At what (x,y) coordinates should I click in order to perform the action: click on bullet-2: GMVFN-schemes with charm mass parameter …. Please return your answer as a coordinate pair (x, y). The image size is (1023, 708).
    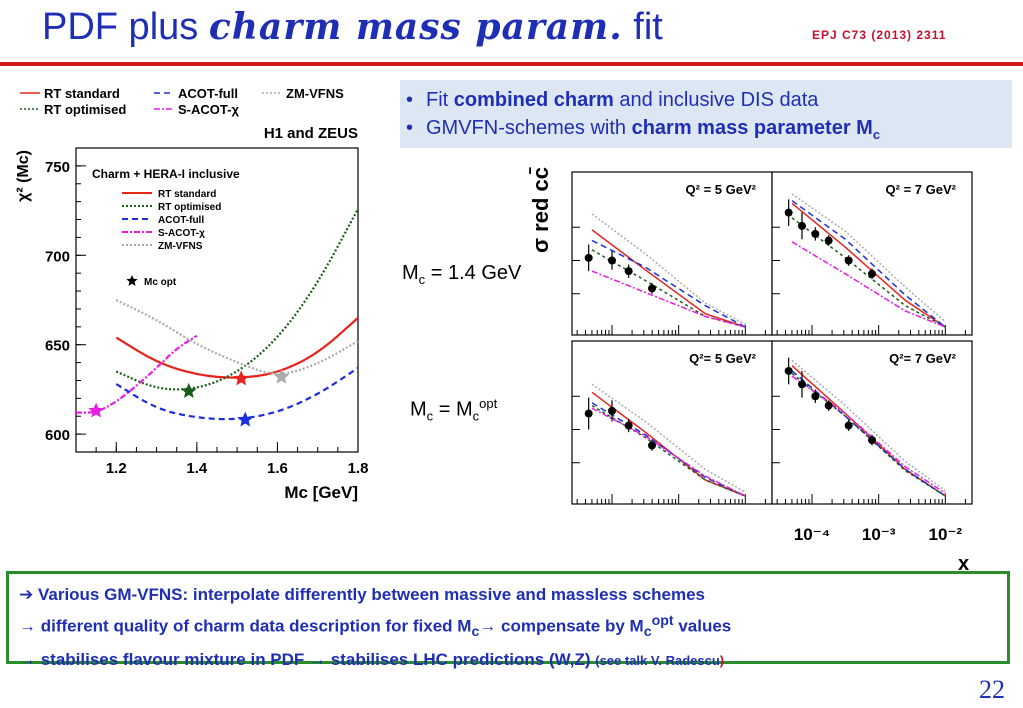
    Looking at the image, I should click on (709, 131).